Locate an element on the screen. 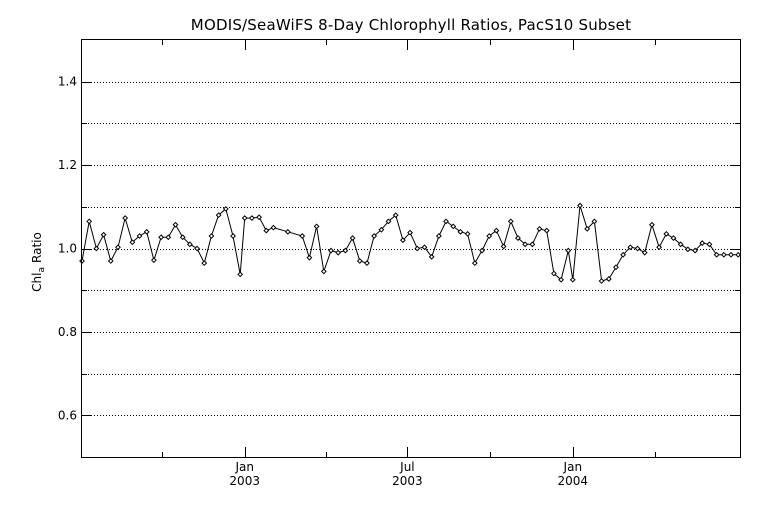 Image resolution: width=768 pixels, height=512 pixels. series-line-group is located at coordinates (410, 243).